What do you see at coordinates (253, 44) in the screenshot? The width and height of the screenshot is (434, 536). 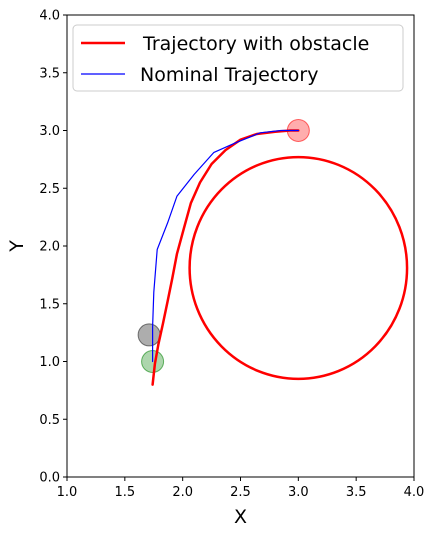 I see `legend-label-trajectory-with-obstacle: Trajectory with obstacle` at bounding box center [253, 44].